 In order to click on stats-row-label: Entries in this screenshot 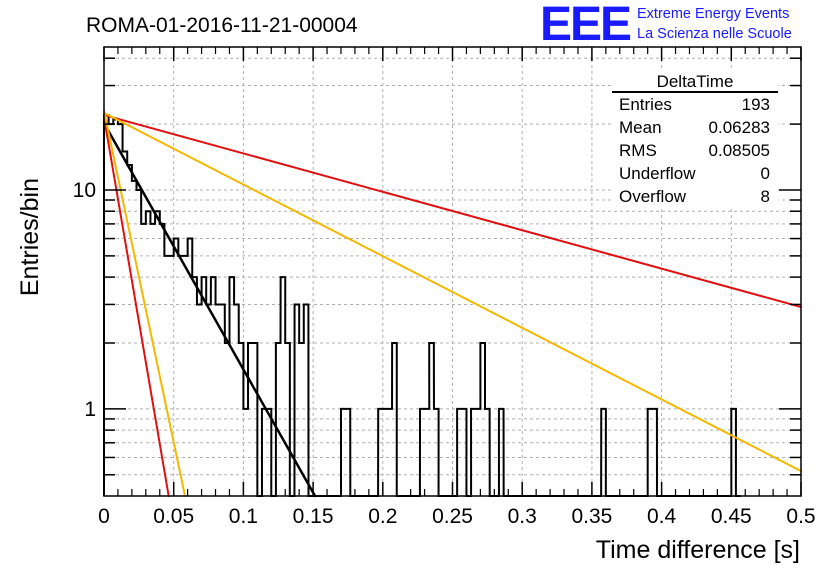, I will do `click(645, 104)`.